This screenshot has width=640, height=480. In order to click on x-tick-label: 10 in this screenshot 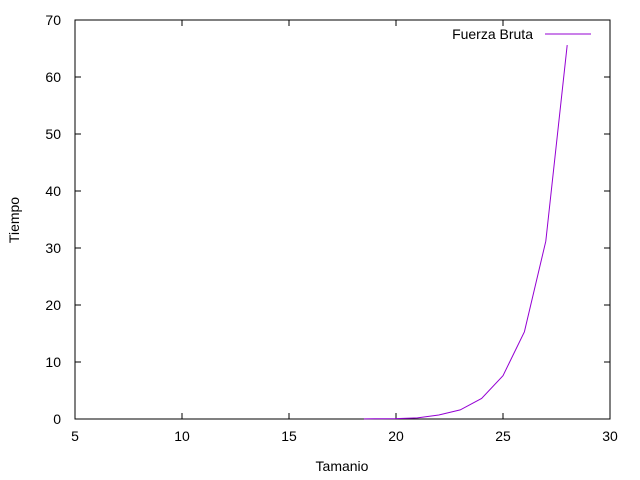, I will do `click(182, 436)`.